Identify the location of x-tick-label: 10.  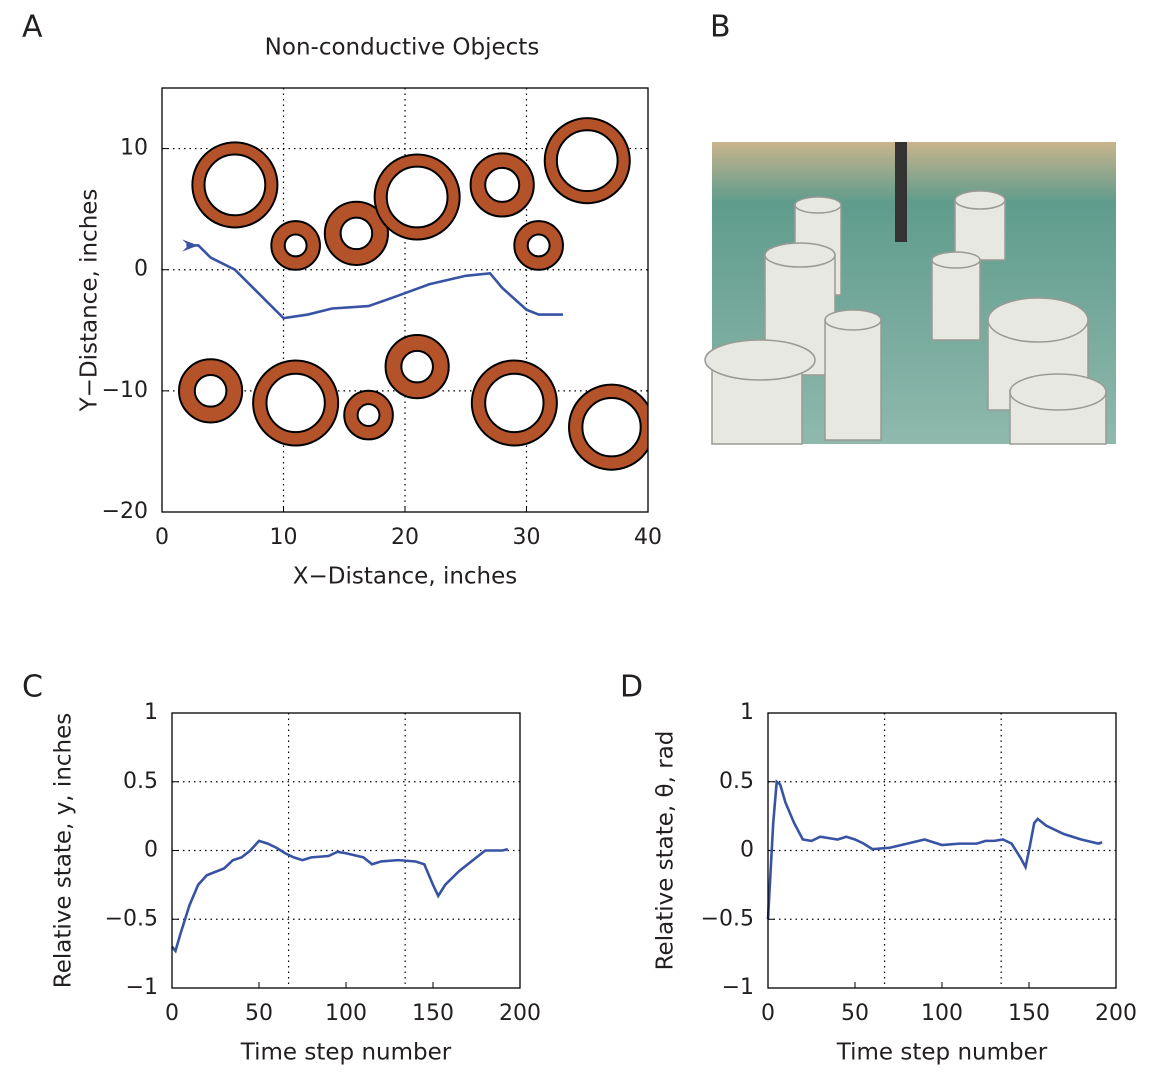
(284, 537).